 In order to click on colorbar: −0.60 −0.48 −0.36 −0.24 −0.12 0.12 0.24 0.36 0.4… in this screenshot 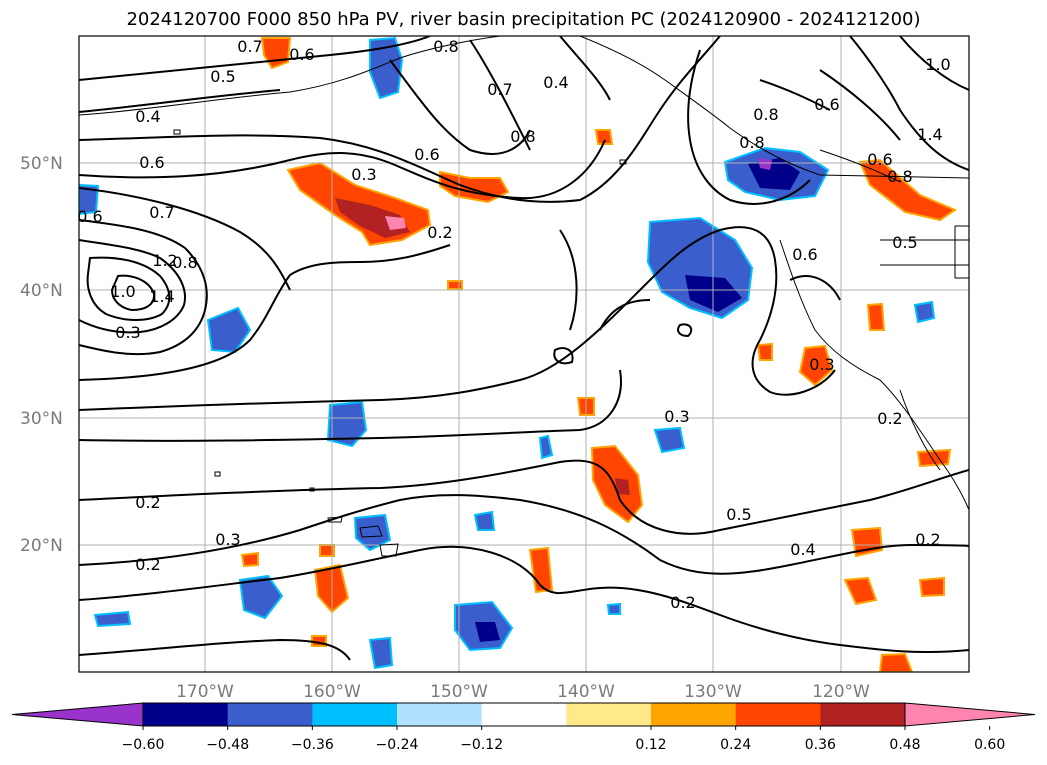, I will do `click(523, 727)`.